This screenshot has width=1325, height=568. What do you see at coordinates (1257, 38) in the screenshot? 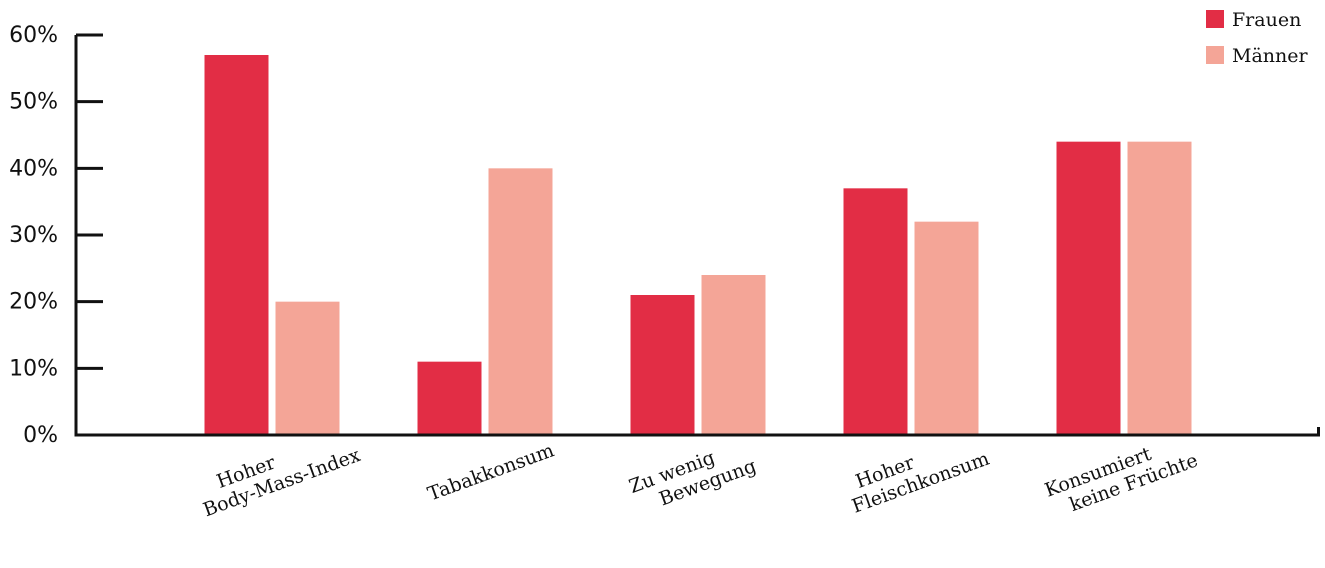
I see `legend: Frauen Männer` at bounding box center [1257, 38].